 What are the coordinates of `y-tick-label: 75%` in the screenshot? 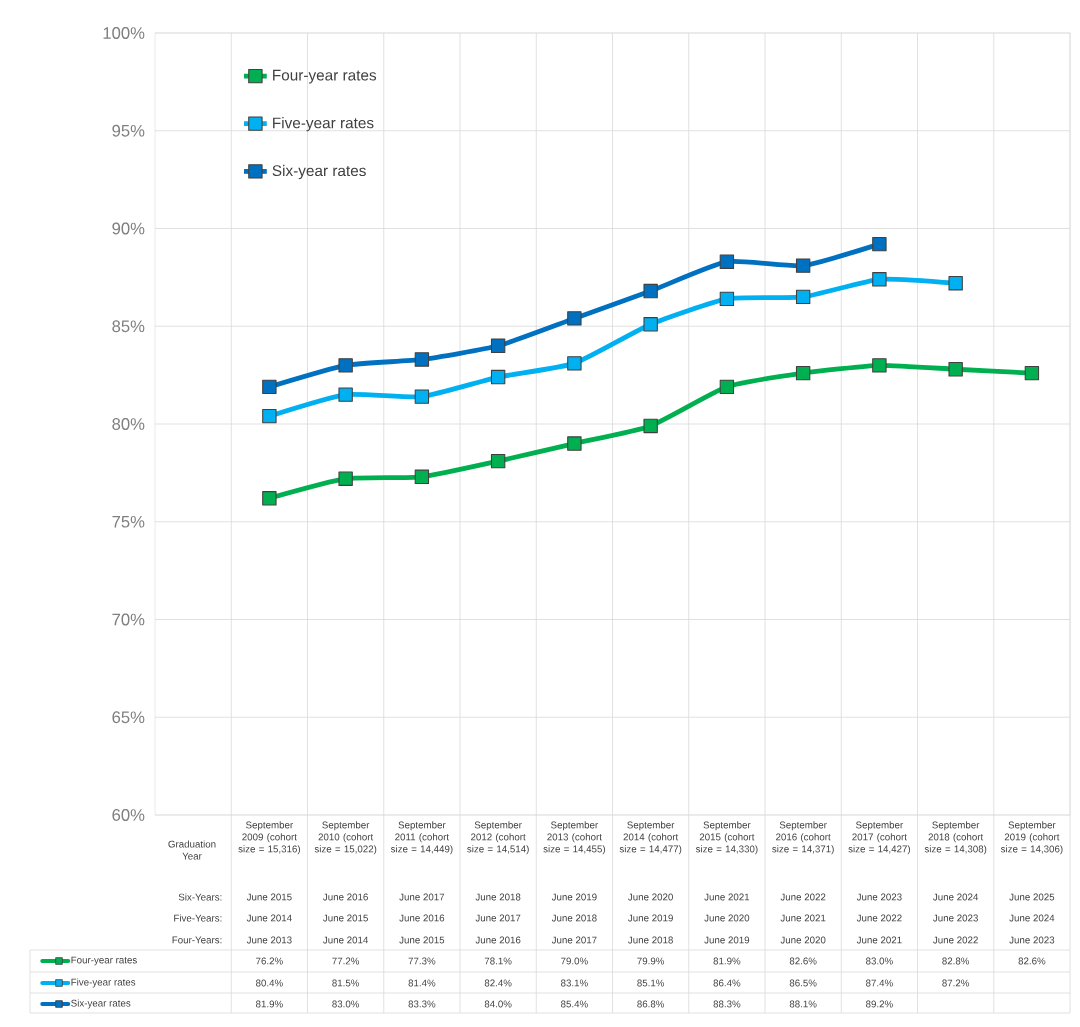 It's located at (128, 521).